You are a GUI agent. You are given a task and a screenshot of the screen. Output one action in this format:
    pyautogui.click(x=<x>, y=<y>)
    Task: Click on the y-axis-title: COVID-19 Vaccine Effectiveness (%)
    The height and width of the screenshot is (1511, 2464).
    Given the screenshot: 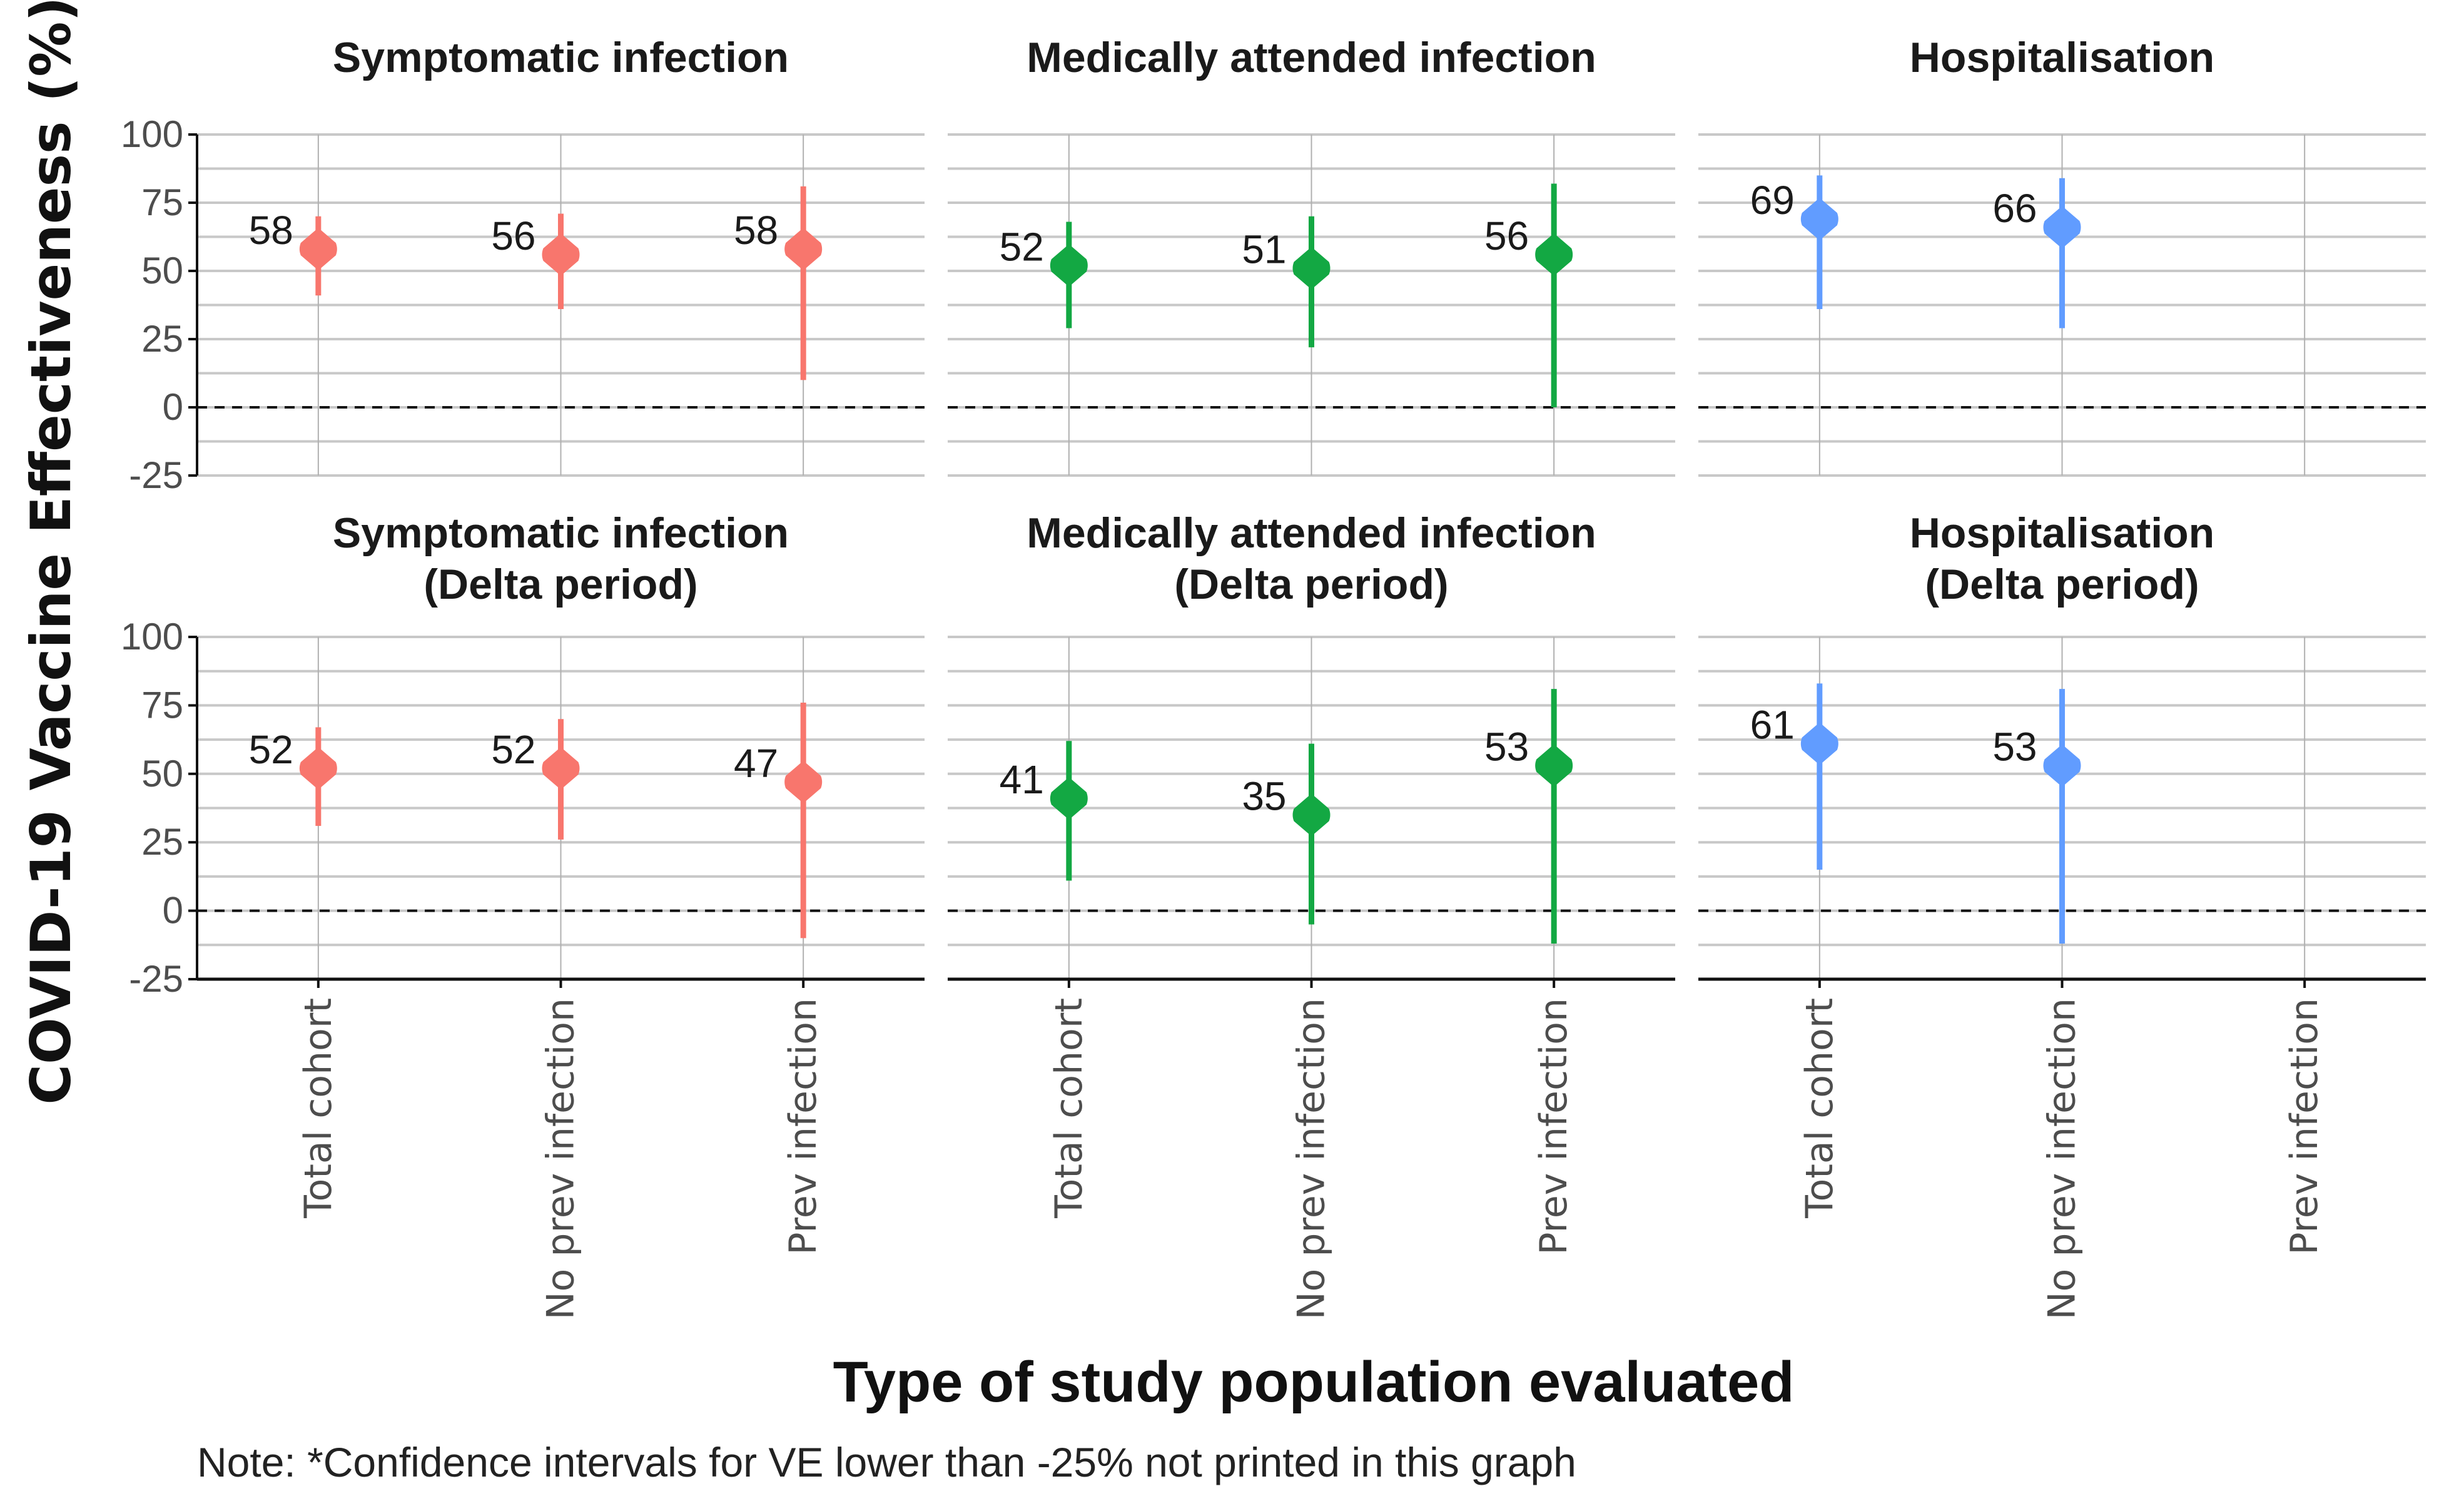 What is the action you would take?
    pyautogui.click(x=51, y=552)
    